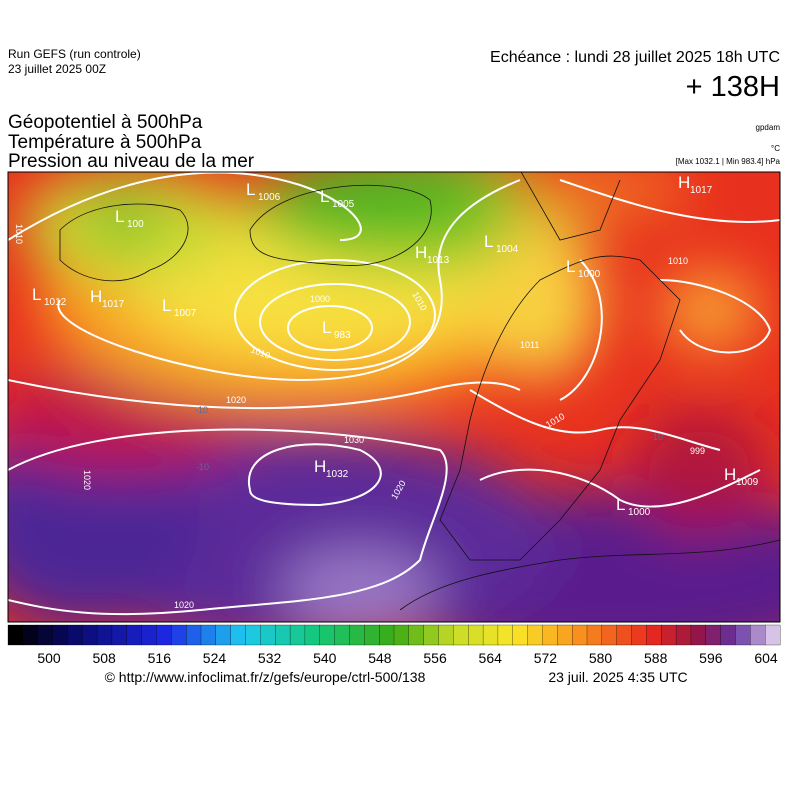  I want to click on center-value: 1006, so click(269, 197).